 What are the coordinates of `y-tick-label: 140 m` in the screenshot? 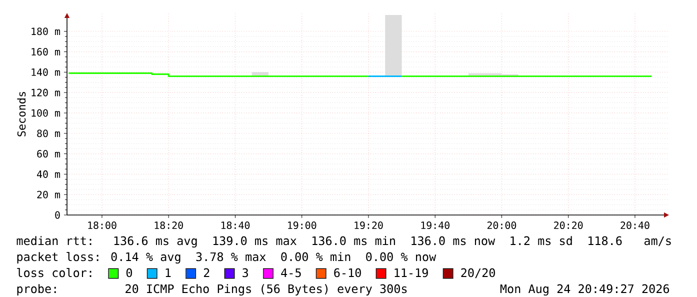 It's located at (46, 72).